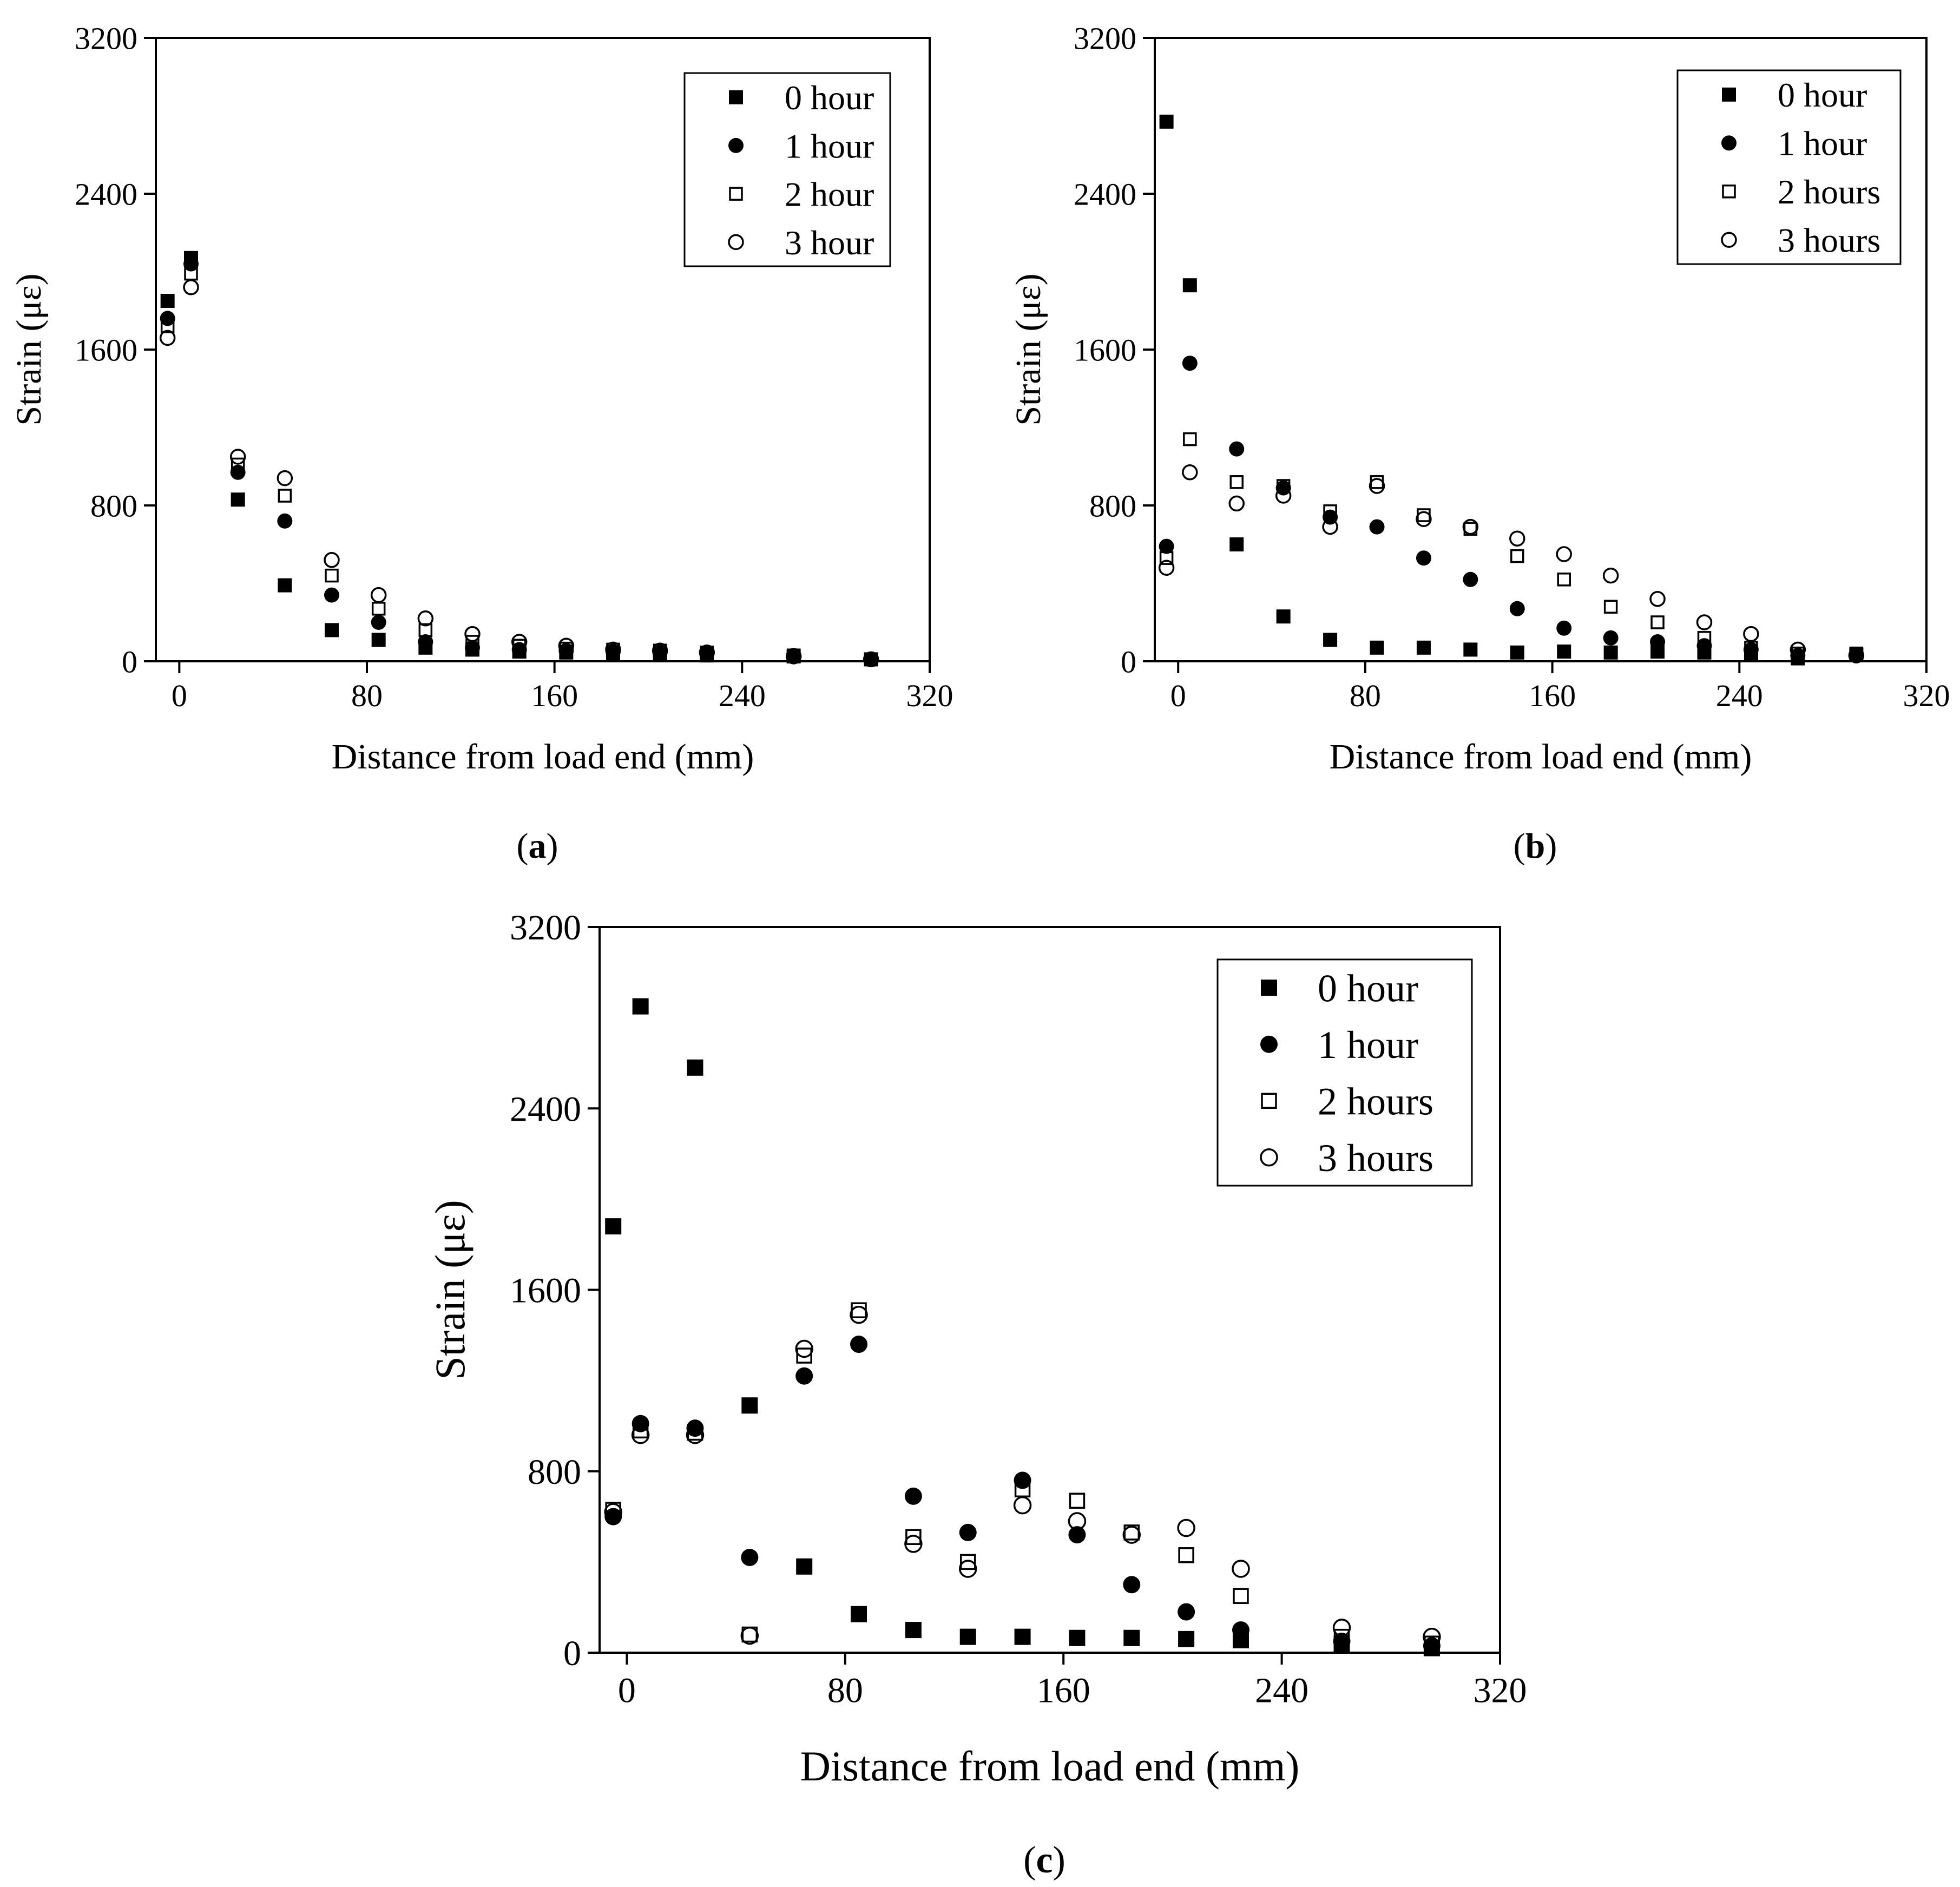 This screenshot has width=1960, height=1887. What do you see at coordinates (1368, 988) in the screenshot?
I see `legend-label: 0 hour` at bounding box center [1368, 988].